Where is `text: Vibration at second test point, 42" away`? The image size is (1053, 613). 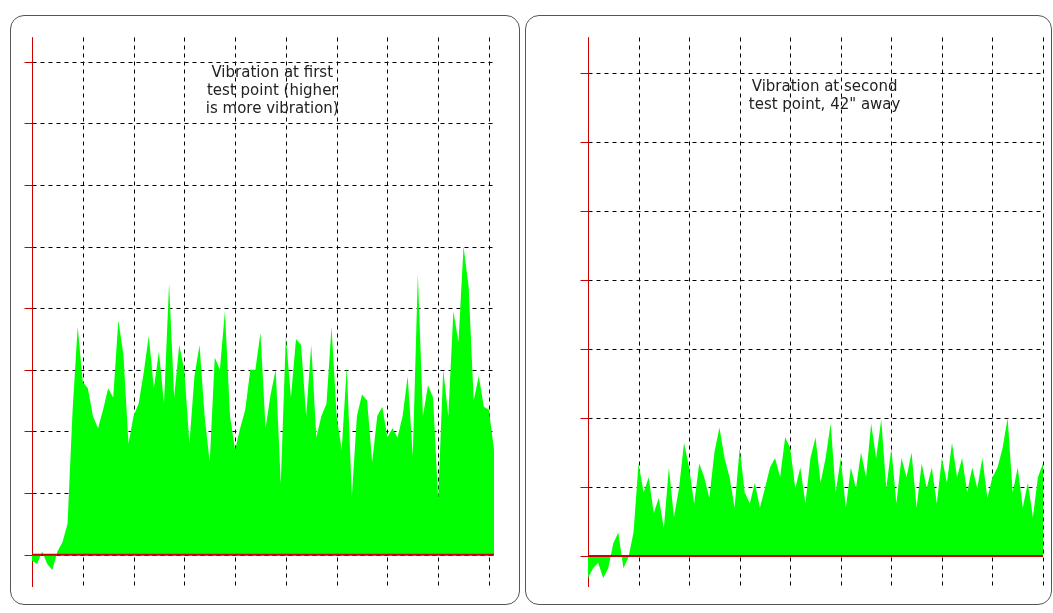 text: Vibration at second test point, 42" away is located at coordinates (824, 95).